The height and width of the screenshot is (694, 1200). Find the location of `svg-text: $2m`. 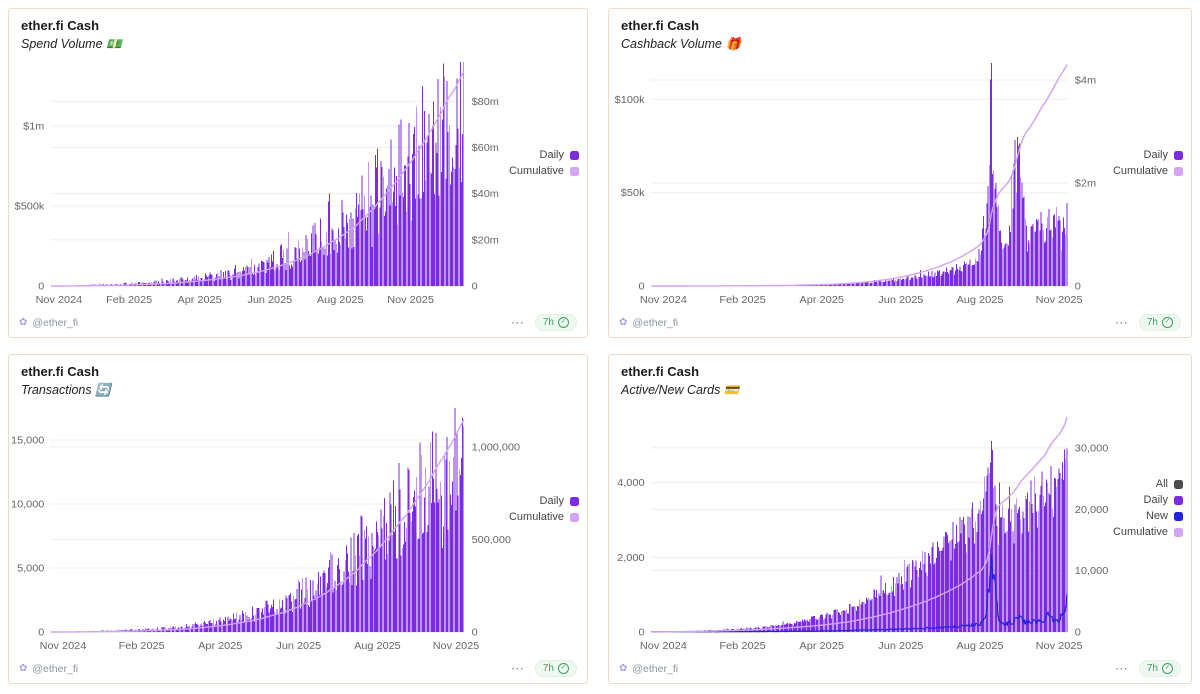

svg-text: $2m is located at coordinates (1085, 184).